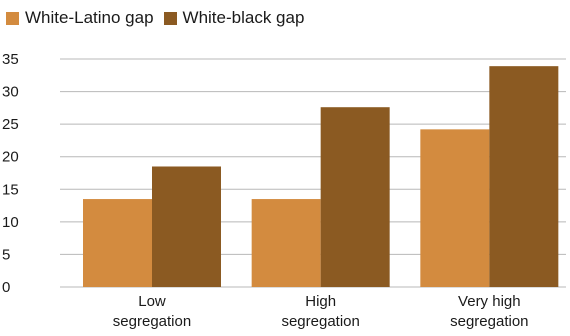  What do you see at coordinates (10, 59) in the screenshot?
I see `y-tick-label-35: 35` at bounding box center [10, 59].